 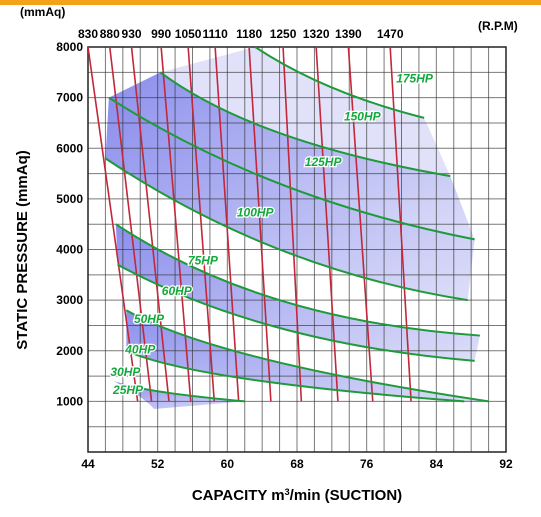 What do you see at coordinates (69, 148) in the screenshot?
I see `y-tick-label: 6000` at bounding box center [69, 148].